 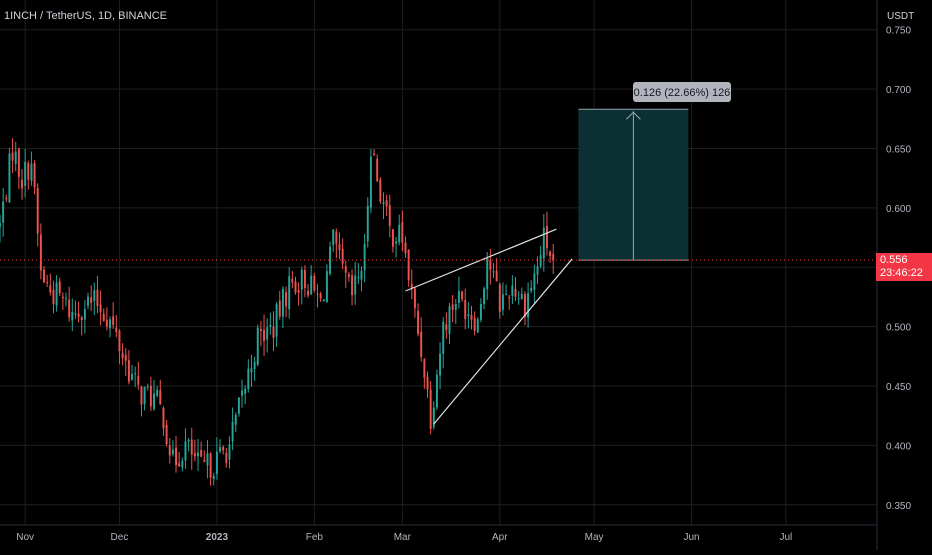 What do you see at coordinates (901, 273) in the screenshot?
I see `countdown-timer: 23:46:22` at bounding box center [901, 273].